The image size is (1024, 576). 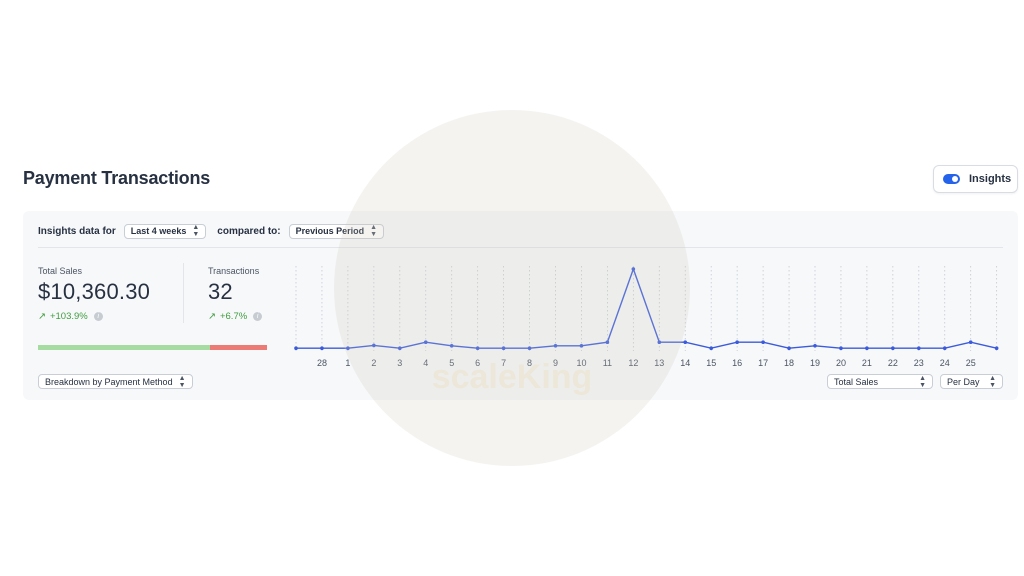 What do you see at coordinates (880, 381) in the screenshot?
I see `metric-select: Total Sales ▲ ▼` at bounding box center [880, 381].